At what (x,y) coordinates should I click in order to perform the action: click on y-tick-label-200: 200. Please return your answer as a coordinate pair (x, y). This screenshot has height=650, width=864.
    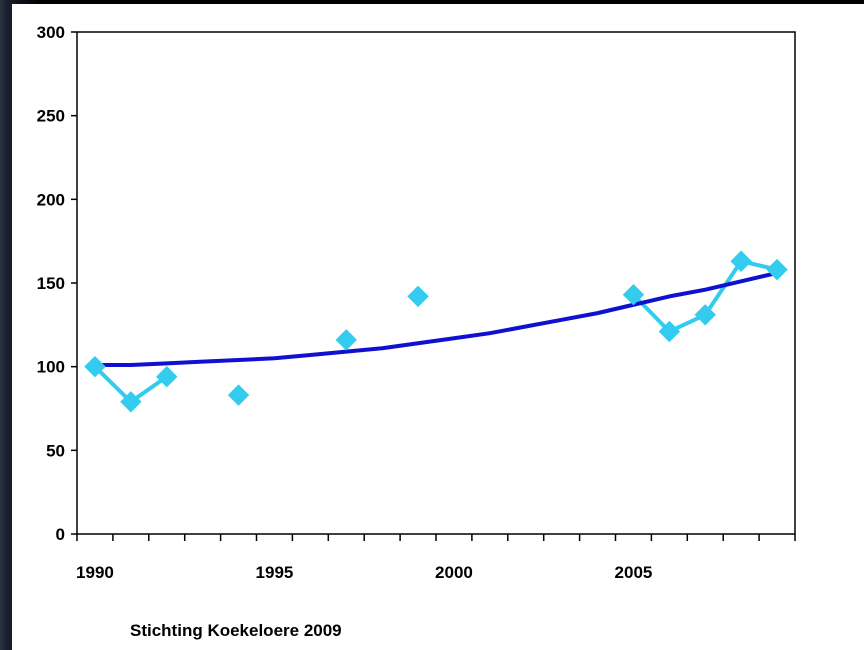
    Looking at the image, I should click on (51, 199).